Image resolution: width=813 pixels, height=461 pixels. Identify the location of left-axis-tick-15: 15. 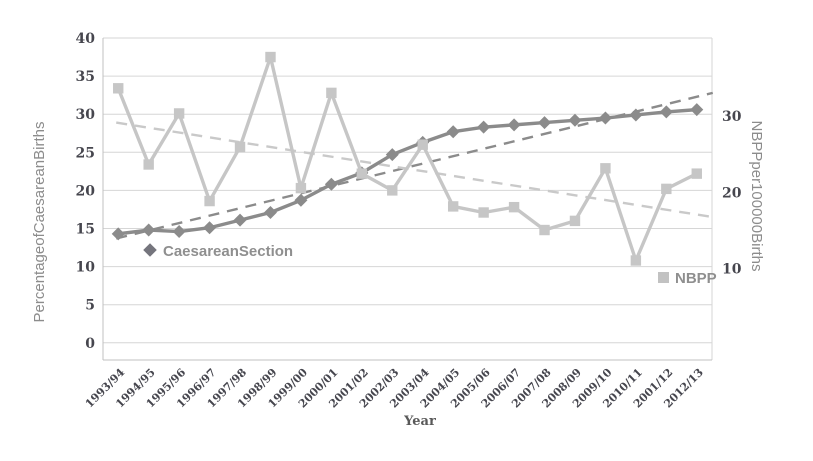
(85, 230).